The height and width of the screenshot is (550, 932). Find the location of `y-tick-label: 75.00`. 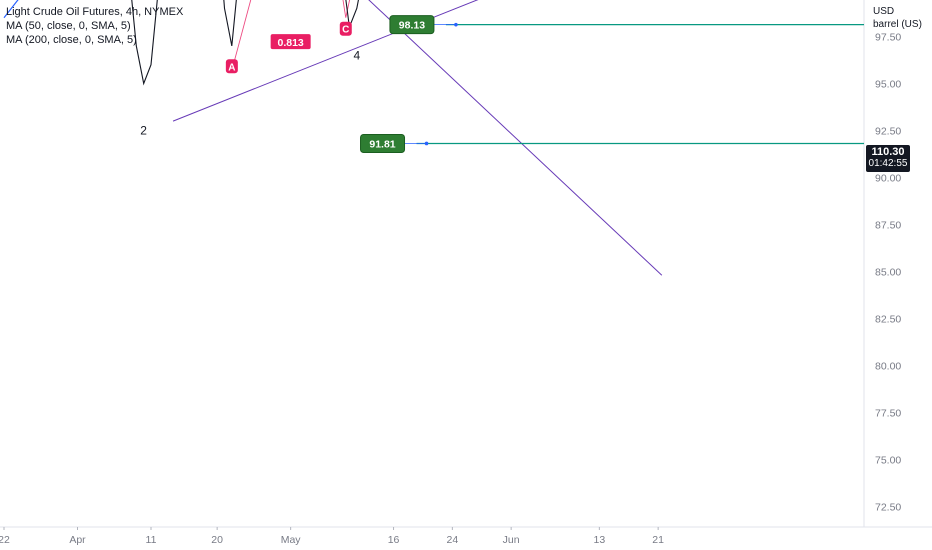

y-tick-label: 75.00 is located at coordinates (888, 461).